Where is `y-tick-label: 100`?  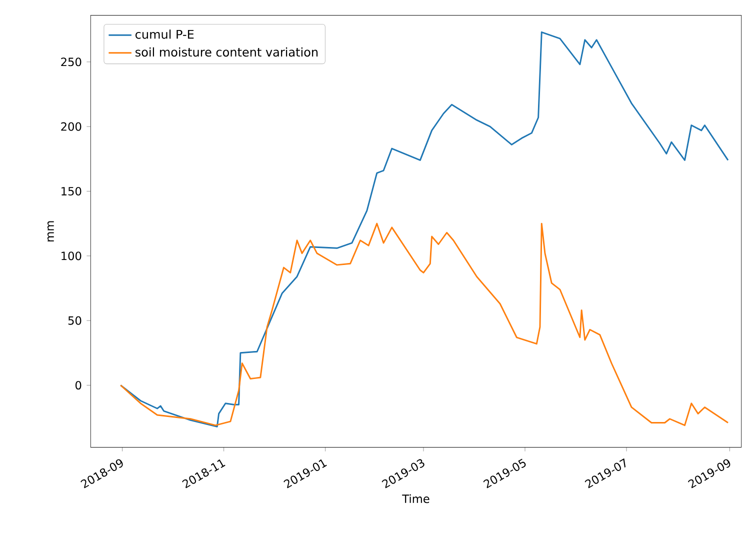
y-tick-label: 100 is located at coordinates (72, 256).